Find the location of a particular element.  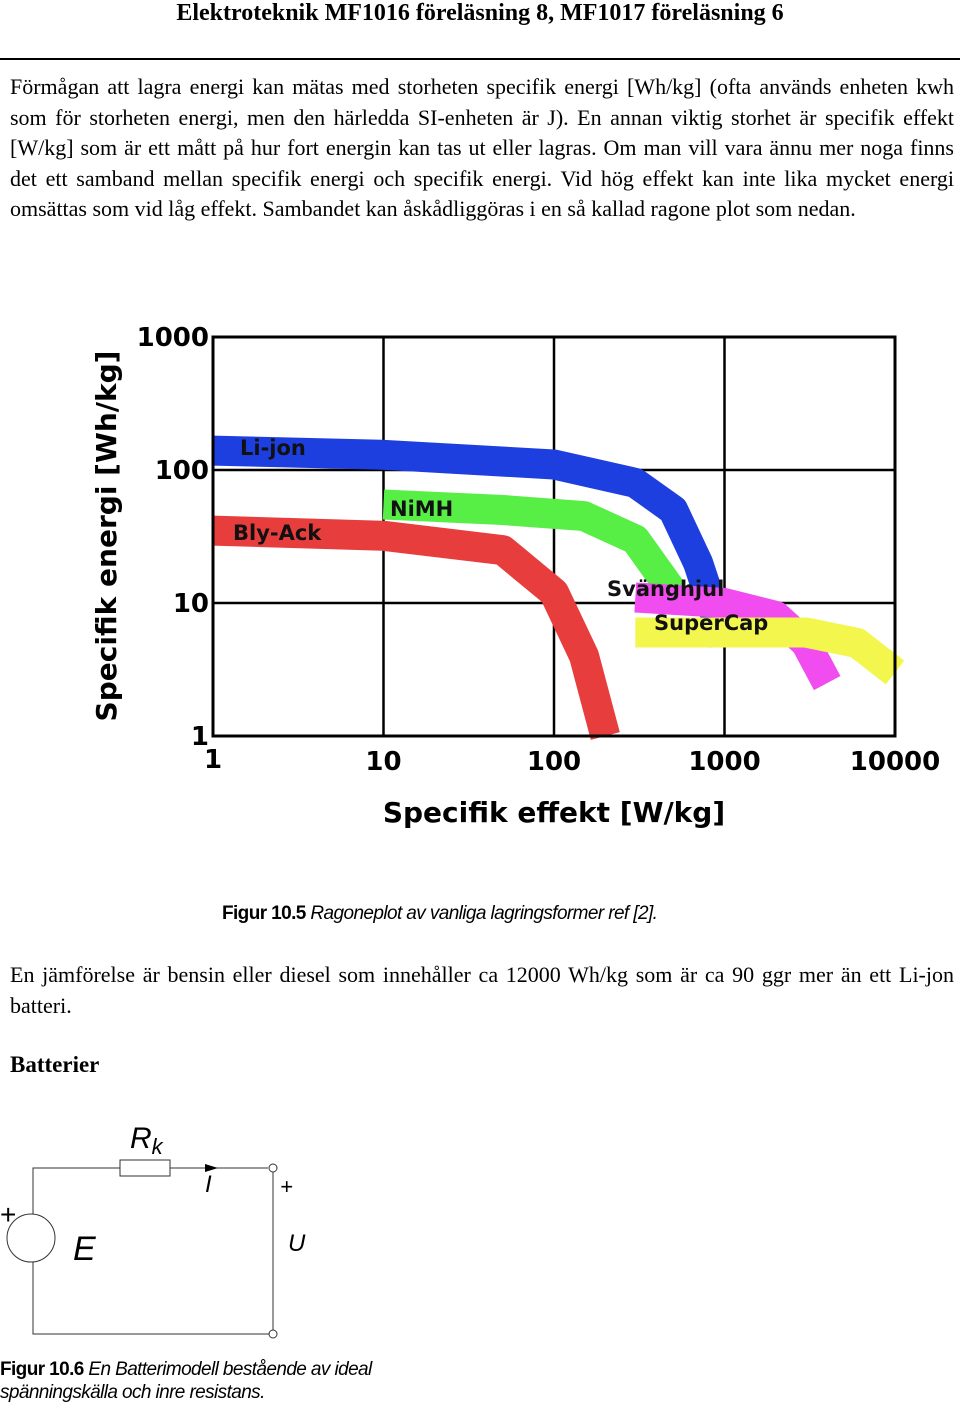

y-axis-label: Specifik energi [Wh/kg] is located at coordinates (106, 536).